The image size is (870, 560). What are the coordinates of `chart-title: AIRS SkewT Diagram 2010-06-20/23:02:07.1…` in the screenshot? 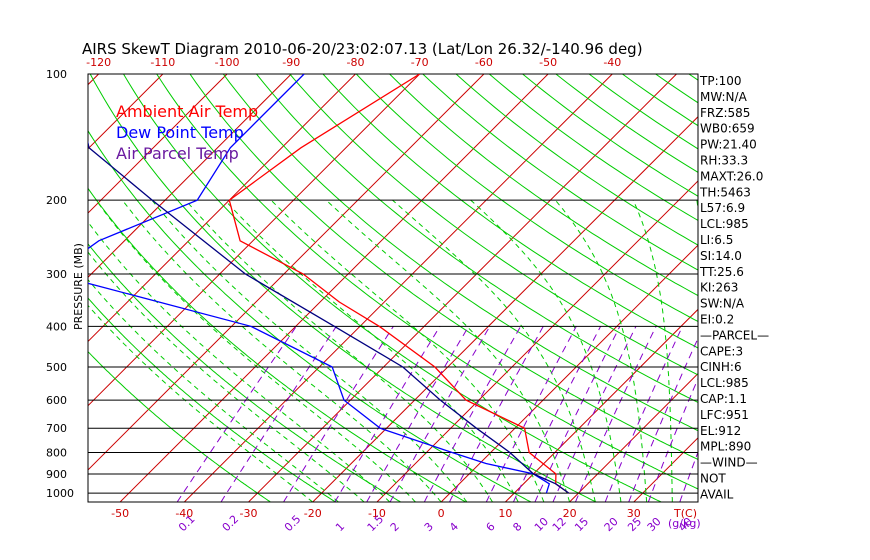 It's located at (362, 49).